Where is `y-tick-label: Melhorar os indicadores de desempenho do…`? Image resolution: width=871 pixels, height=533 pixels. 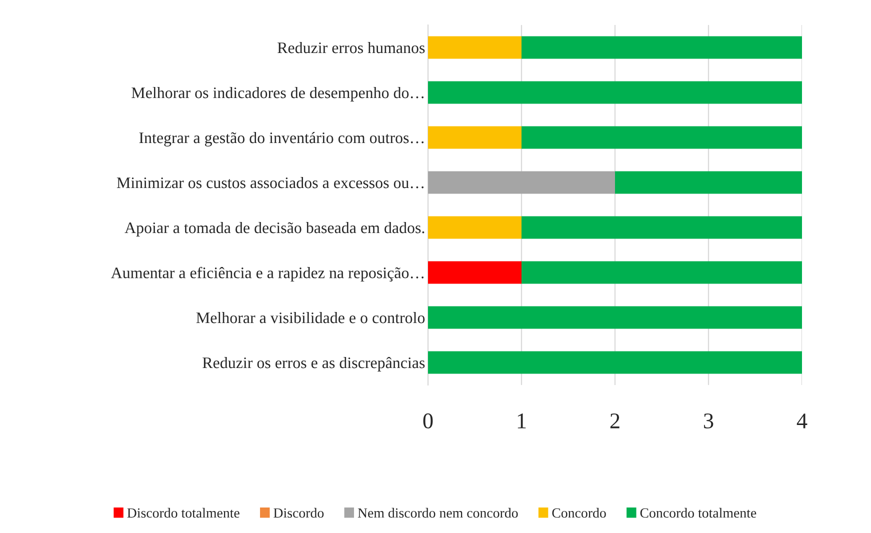
y-tick-label: Melhorar os indicadores de desempenho do… is located at coordinates (278, 94).